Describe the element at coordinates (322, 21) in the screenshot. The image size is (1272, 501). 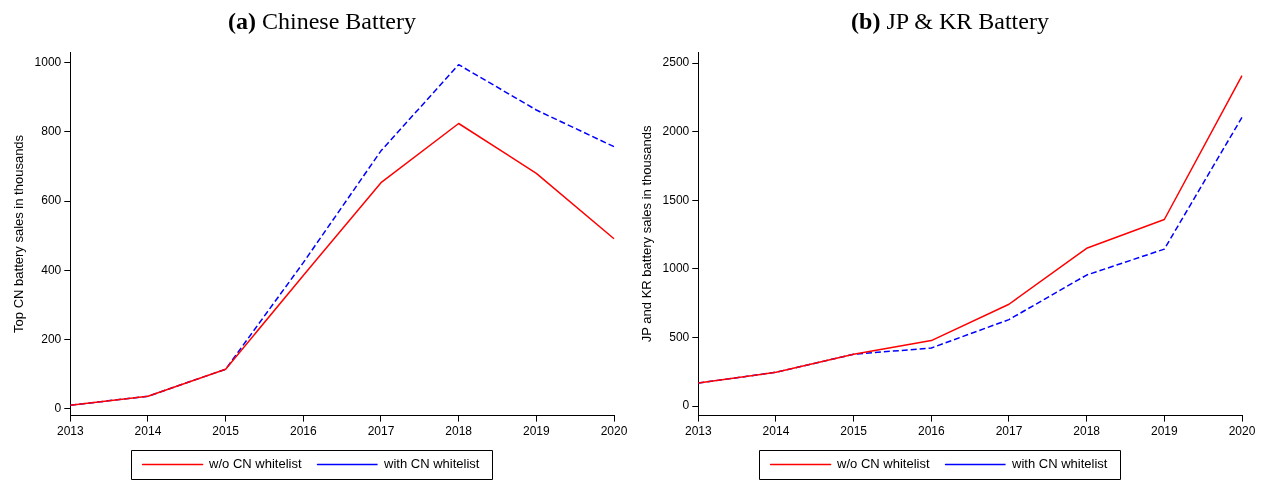
I see `chart-title: (a) Chinese Battery` at that location.